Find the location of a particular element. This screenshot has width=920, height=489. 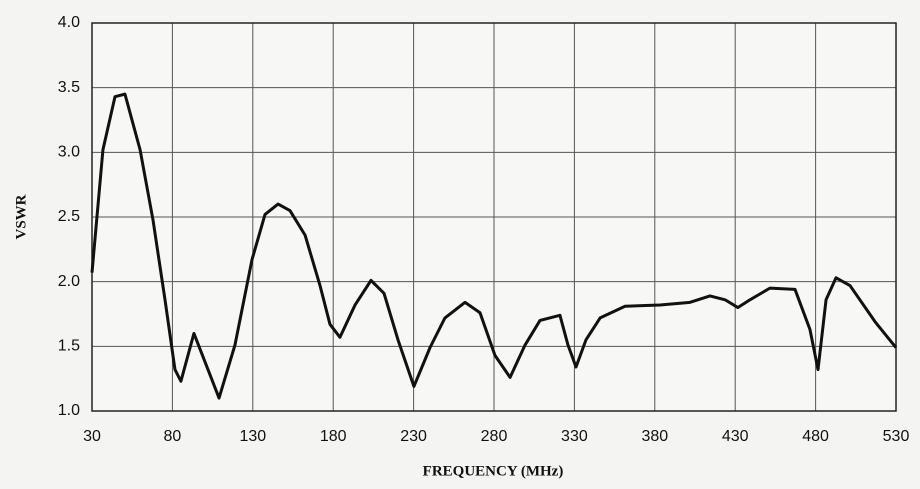

y-tick-label: 2.0 is located at coordinates (69, 281).